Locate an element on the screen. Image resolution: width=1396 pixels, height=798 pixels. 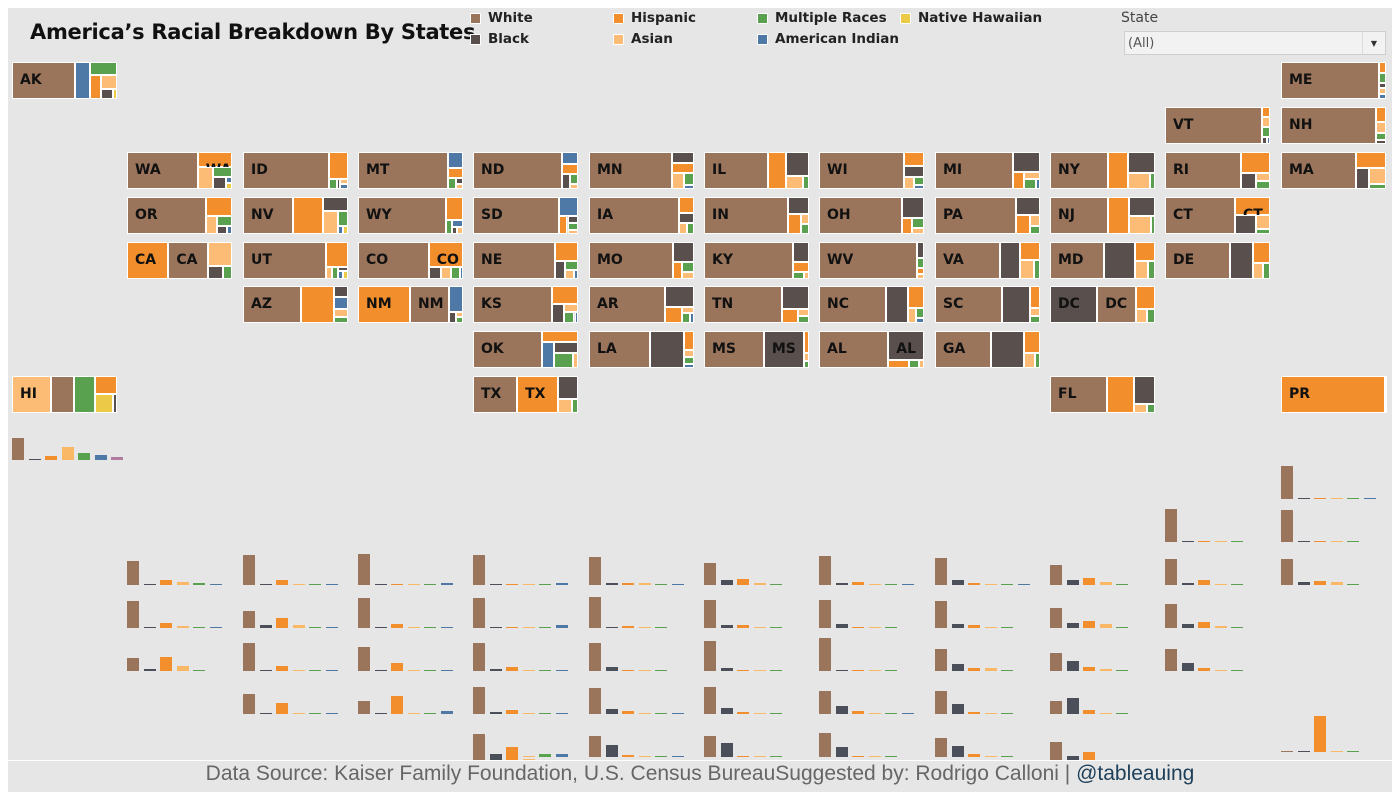
state-tile-ne: NE is located at coordinates (525, 260).